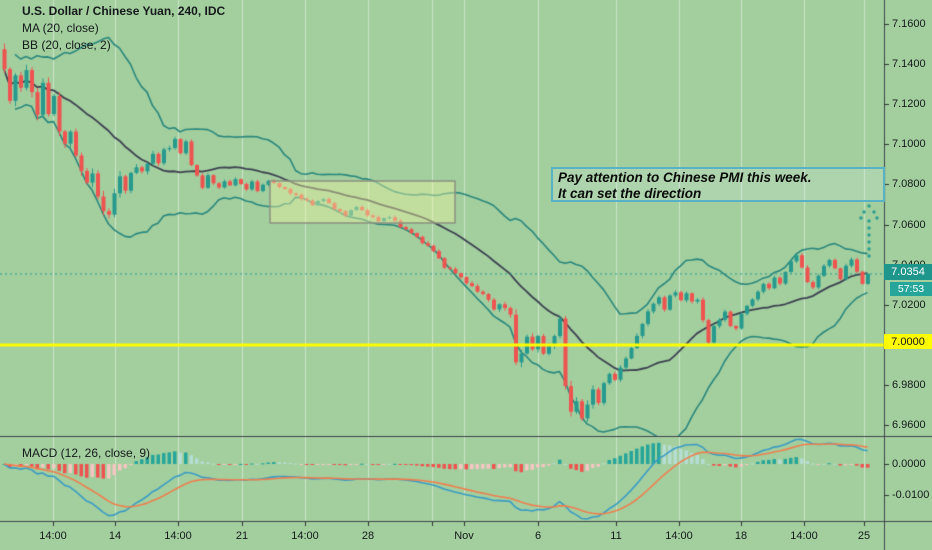 This screenshot has height=550, width=932. What do you see at coordinates (909, 464) in the screenshot?
I see `macd-tick-label: 0.0000` at bounding box center [909, 464].